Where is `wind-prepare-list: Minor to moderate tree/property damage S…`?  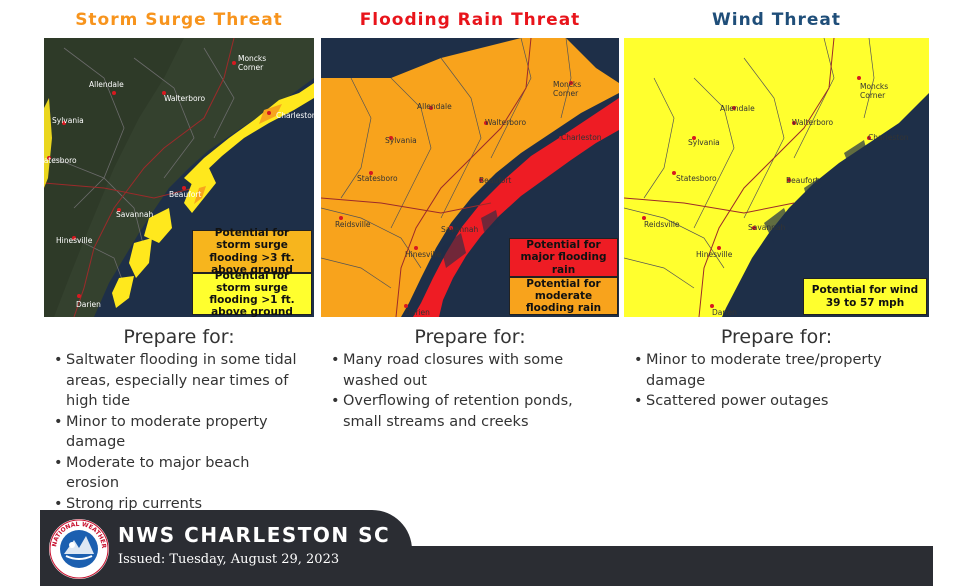 wind-prepare-list: Minor to moderate tree/property damage S… is located at coordinates (779, 381).